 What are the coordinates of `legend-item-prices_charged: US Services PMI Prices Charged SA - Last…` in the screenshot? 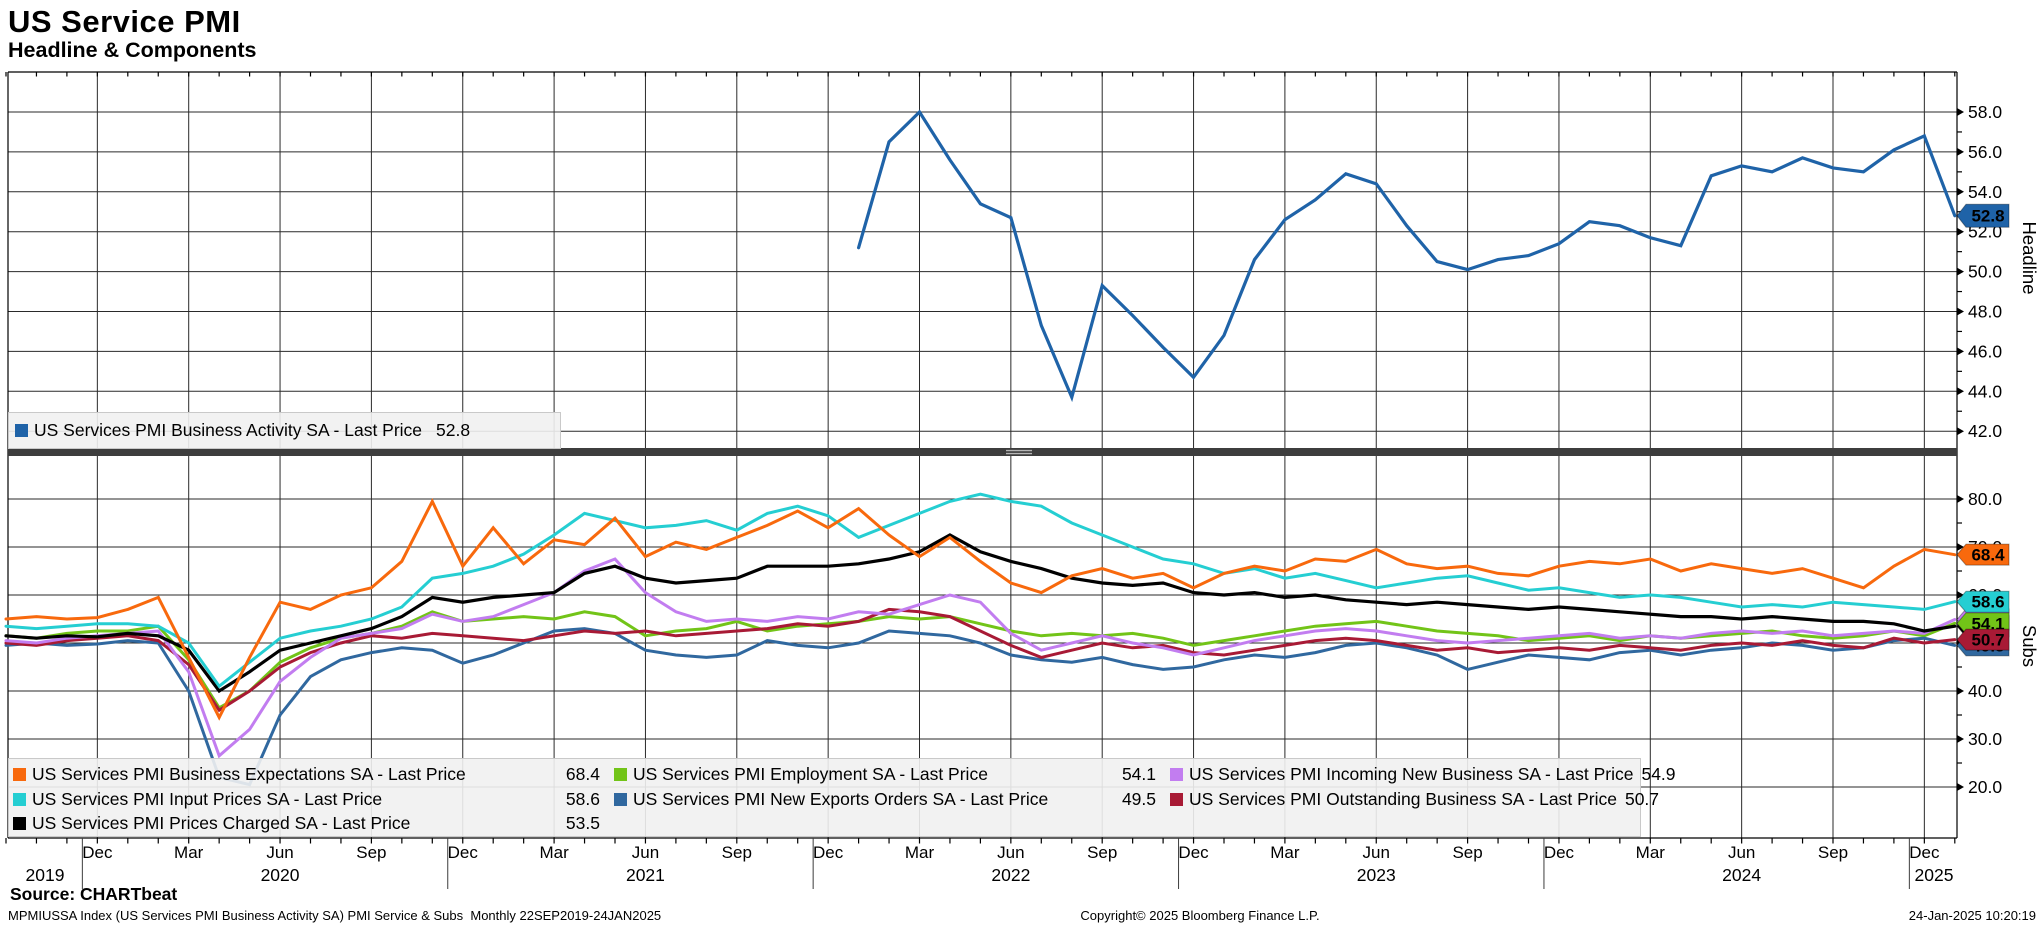 It's located at (306, 823).